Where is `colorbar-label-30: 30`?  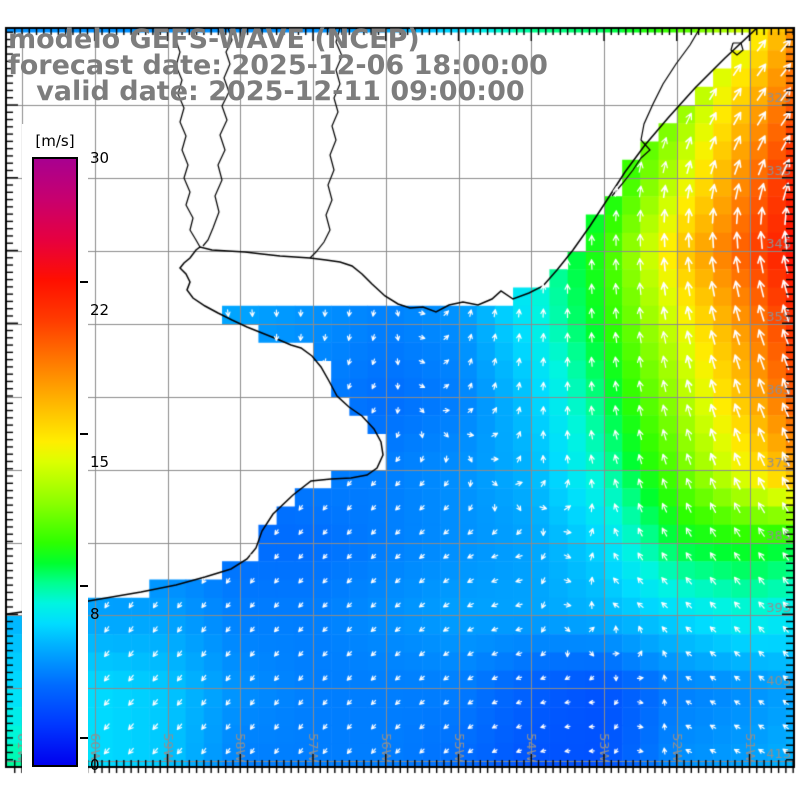
colorbar-label-30: 30 is located at coordinates (100, 158).